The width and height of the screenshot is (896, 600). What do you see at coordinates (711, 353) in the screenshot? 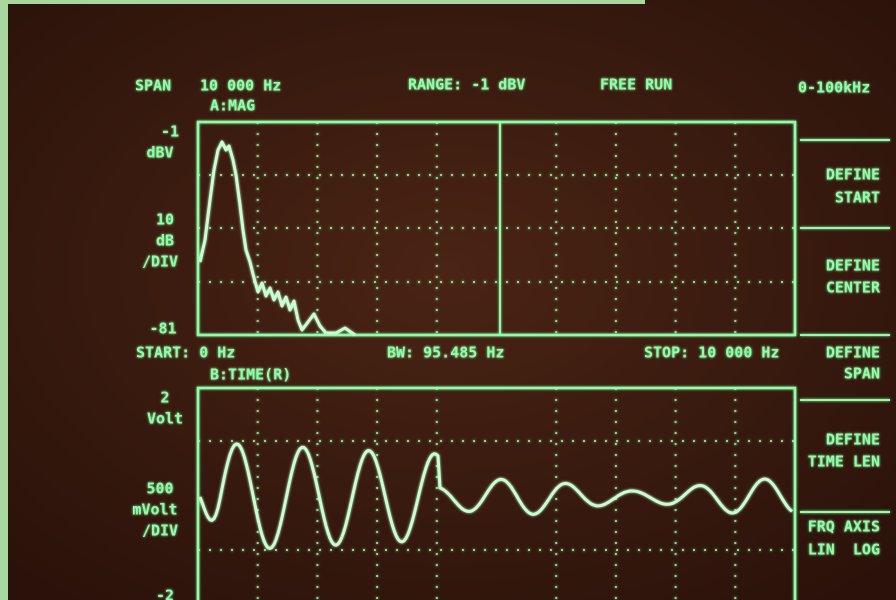
I see `stop: STOP: 10 000 Hz` at bounding box center [711, 353].